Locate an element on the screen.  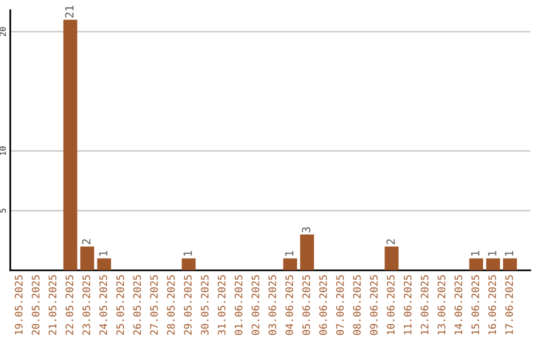
x-tick-label: 26.05.2025 is located at coordinates (137, 305).